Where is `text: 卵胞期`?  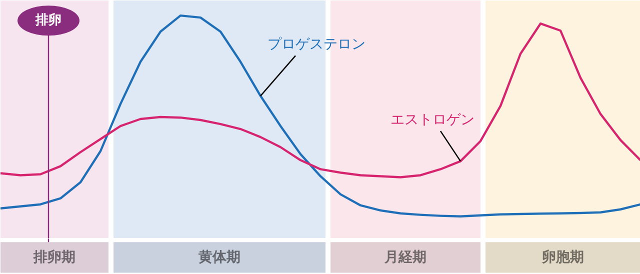
text: 卵胞期 is located at coordinates (562, 258).